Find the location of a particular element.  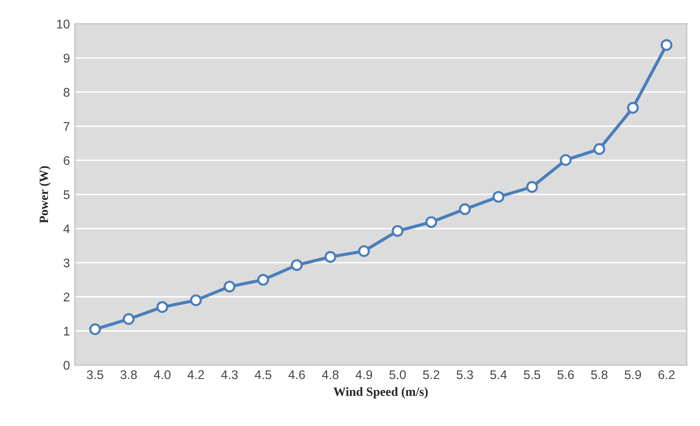

y-tick-label: 9 is located at coordinates (67, 58).